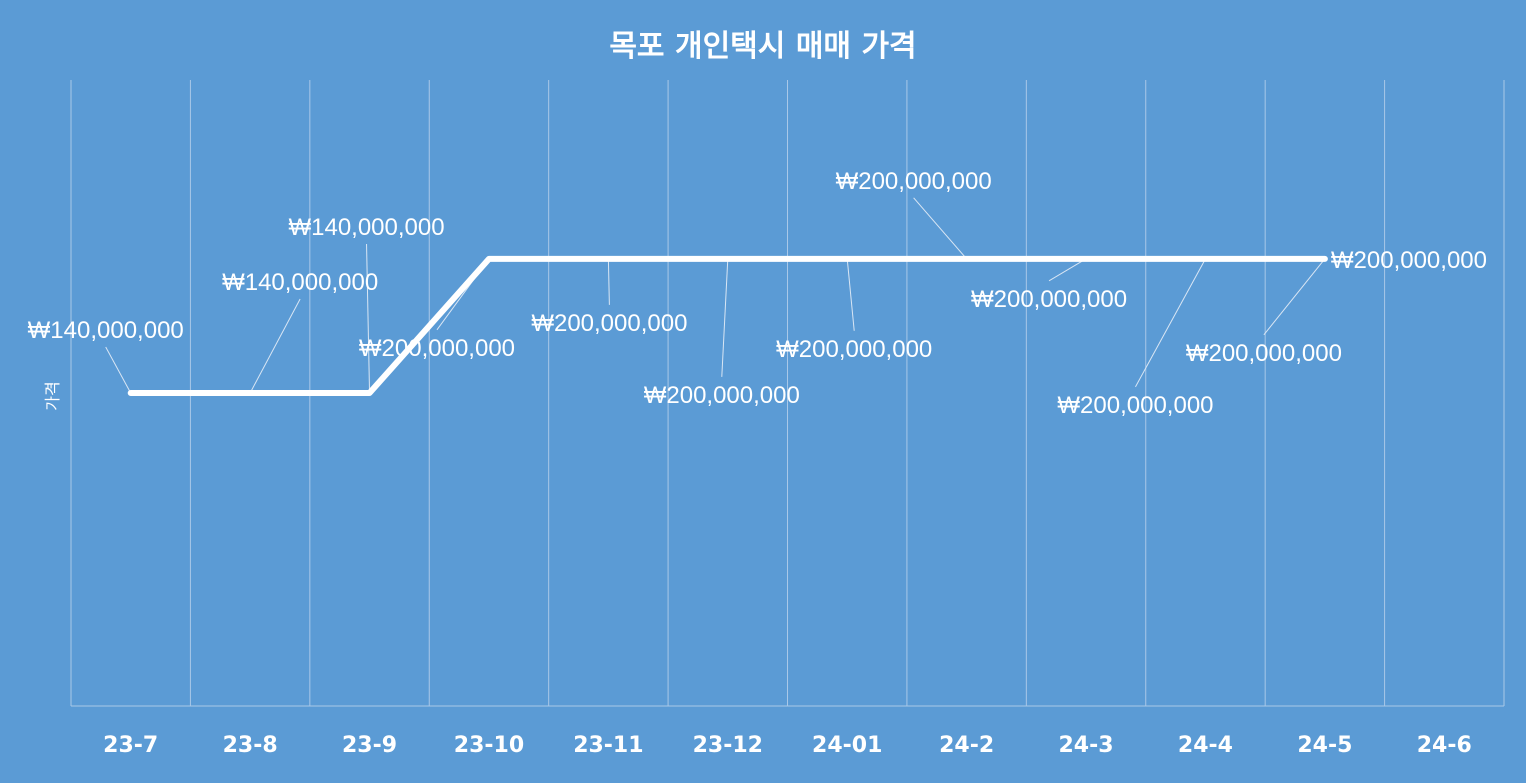  I want to click on x-tick-label: 24-5, so click(1324, 745).